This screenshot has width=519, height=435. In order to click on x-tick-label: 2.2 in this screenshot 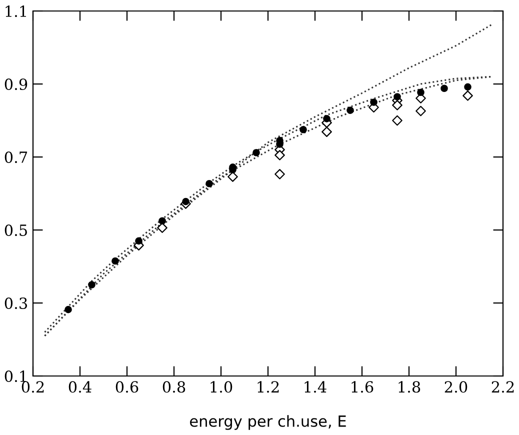, I will do `click(503, 387)`.